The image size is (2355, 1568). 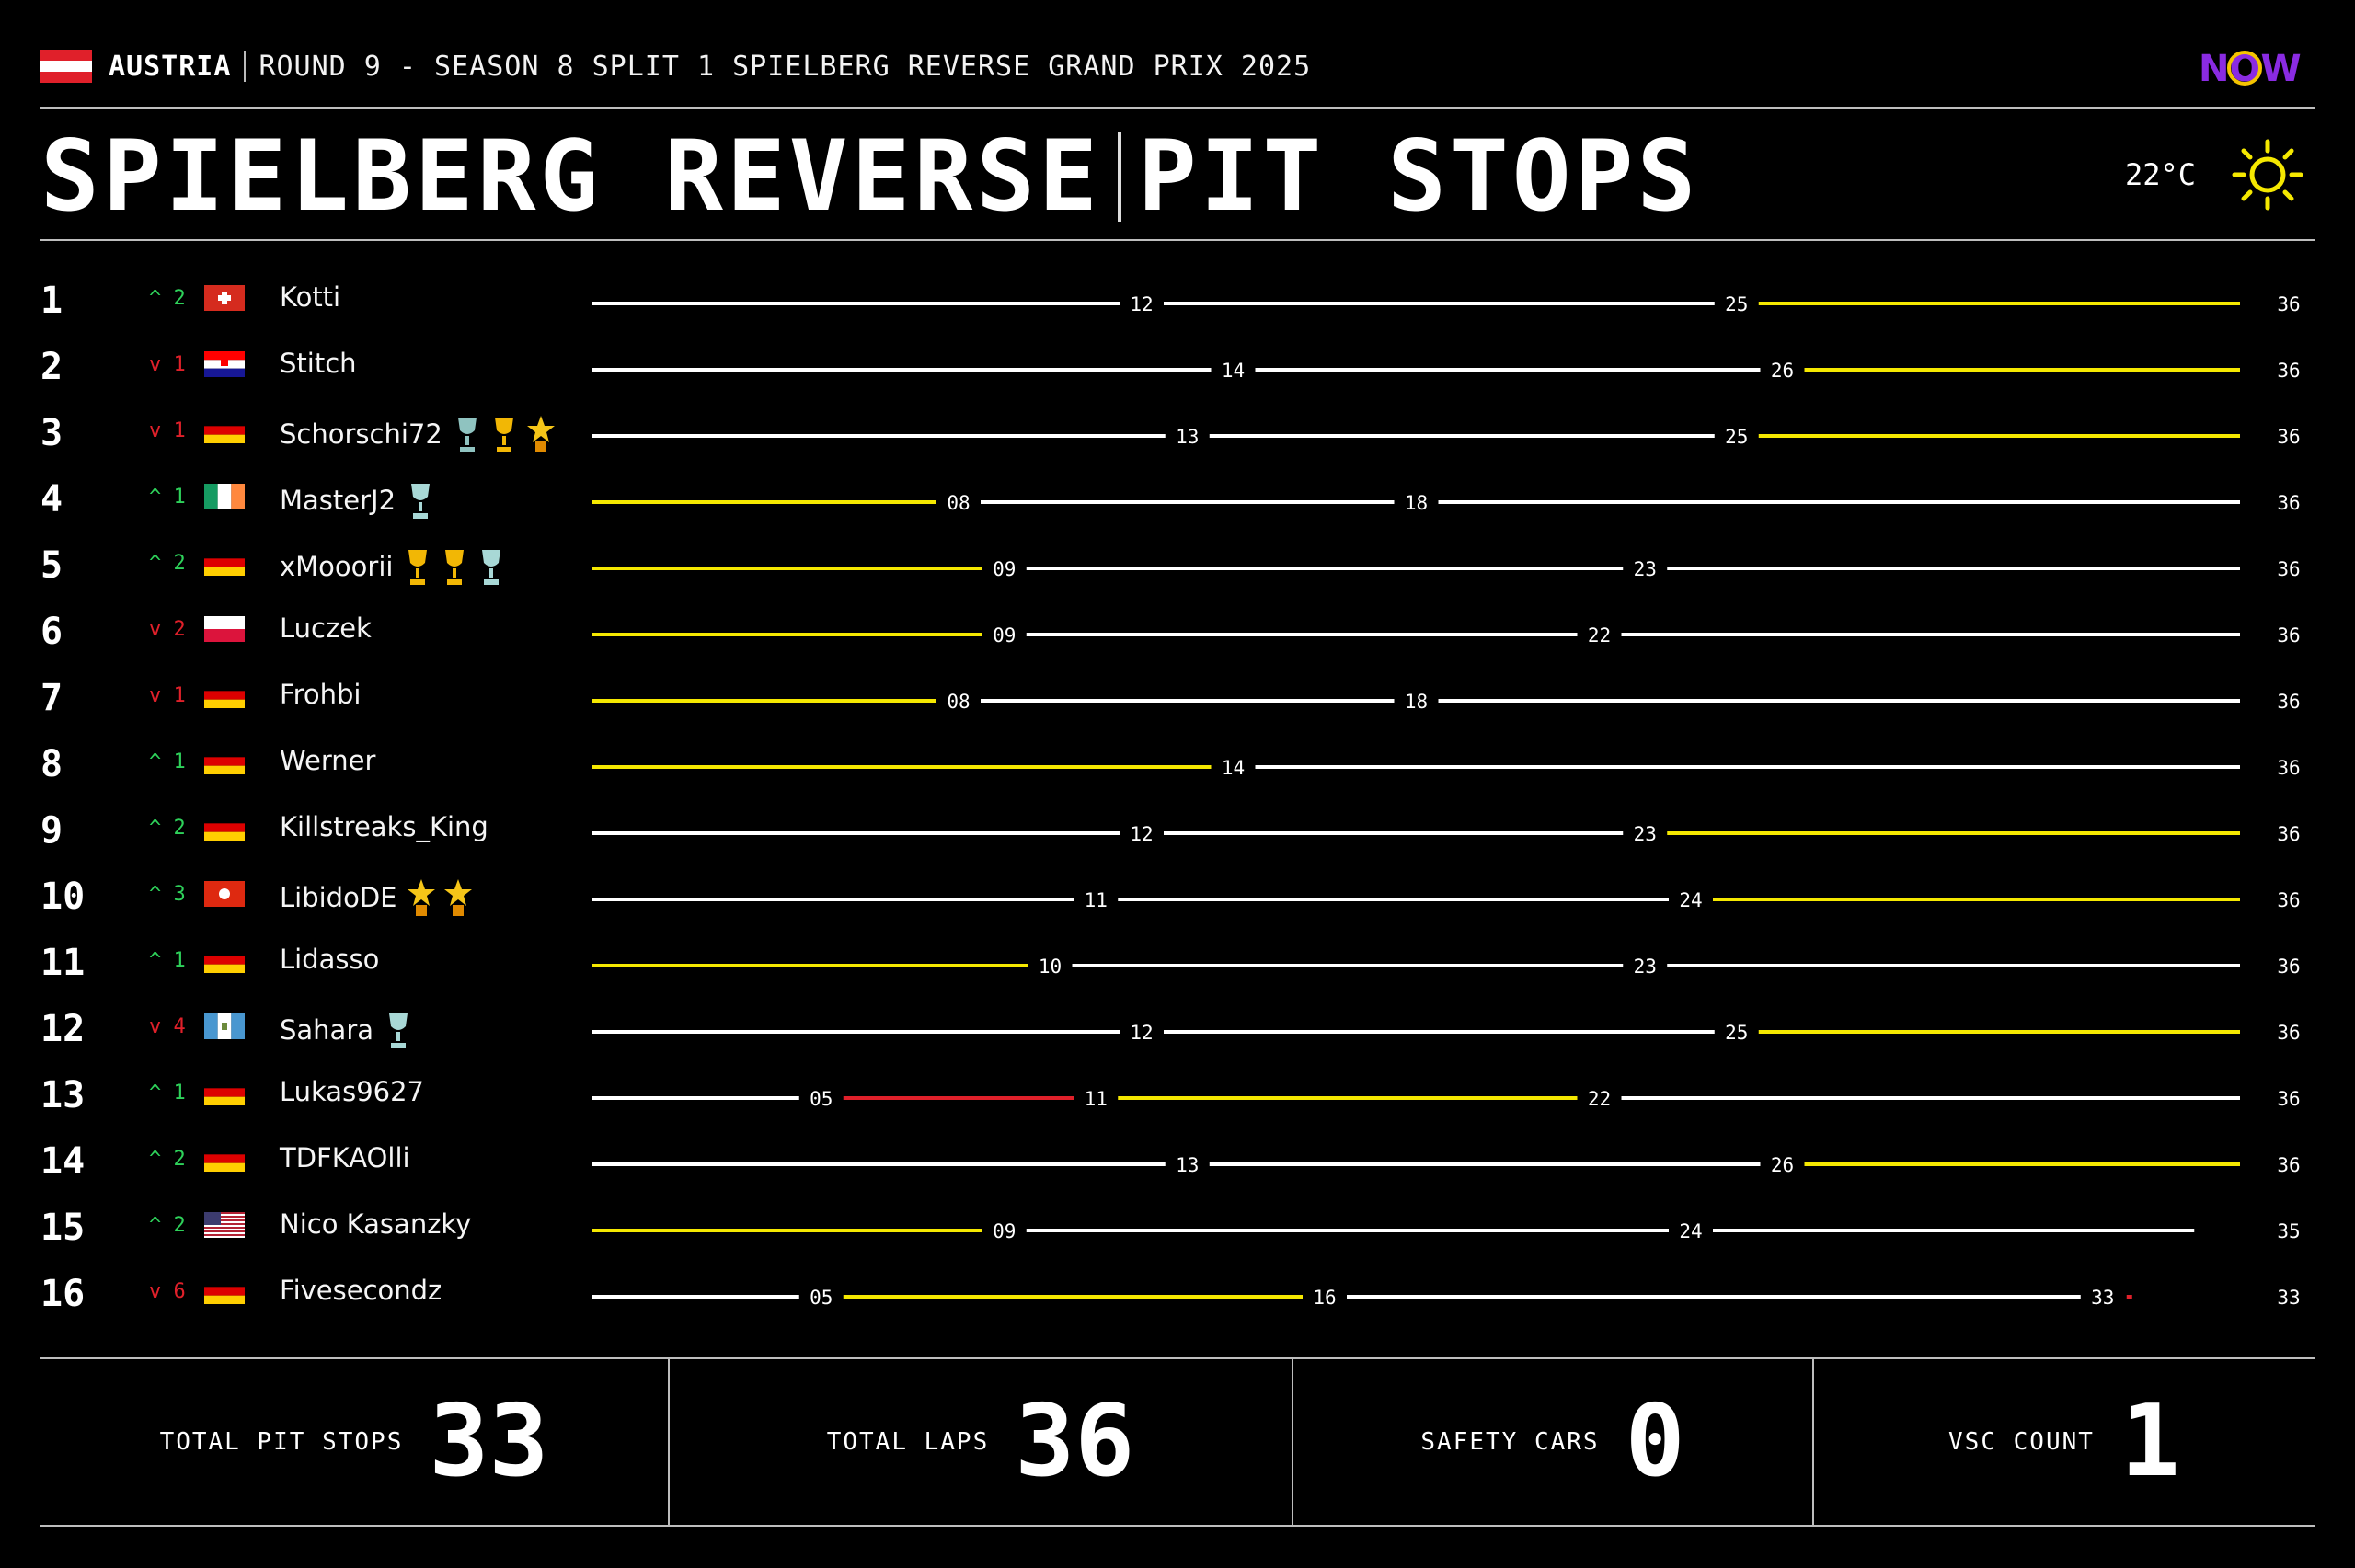 I want to click on table-row: 12 v 4 Sahara 12 25 36, so click(x=1177, y=1034).